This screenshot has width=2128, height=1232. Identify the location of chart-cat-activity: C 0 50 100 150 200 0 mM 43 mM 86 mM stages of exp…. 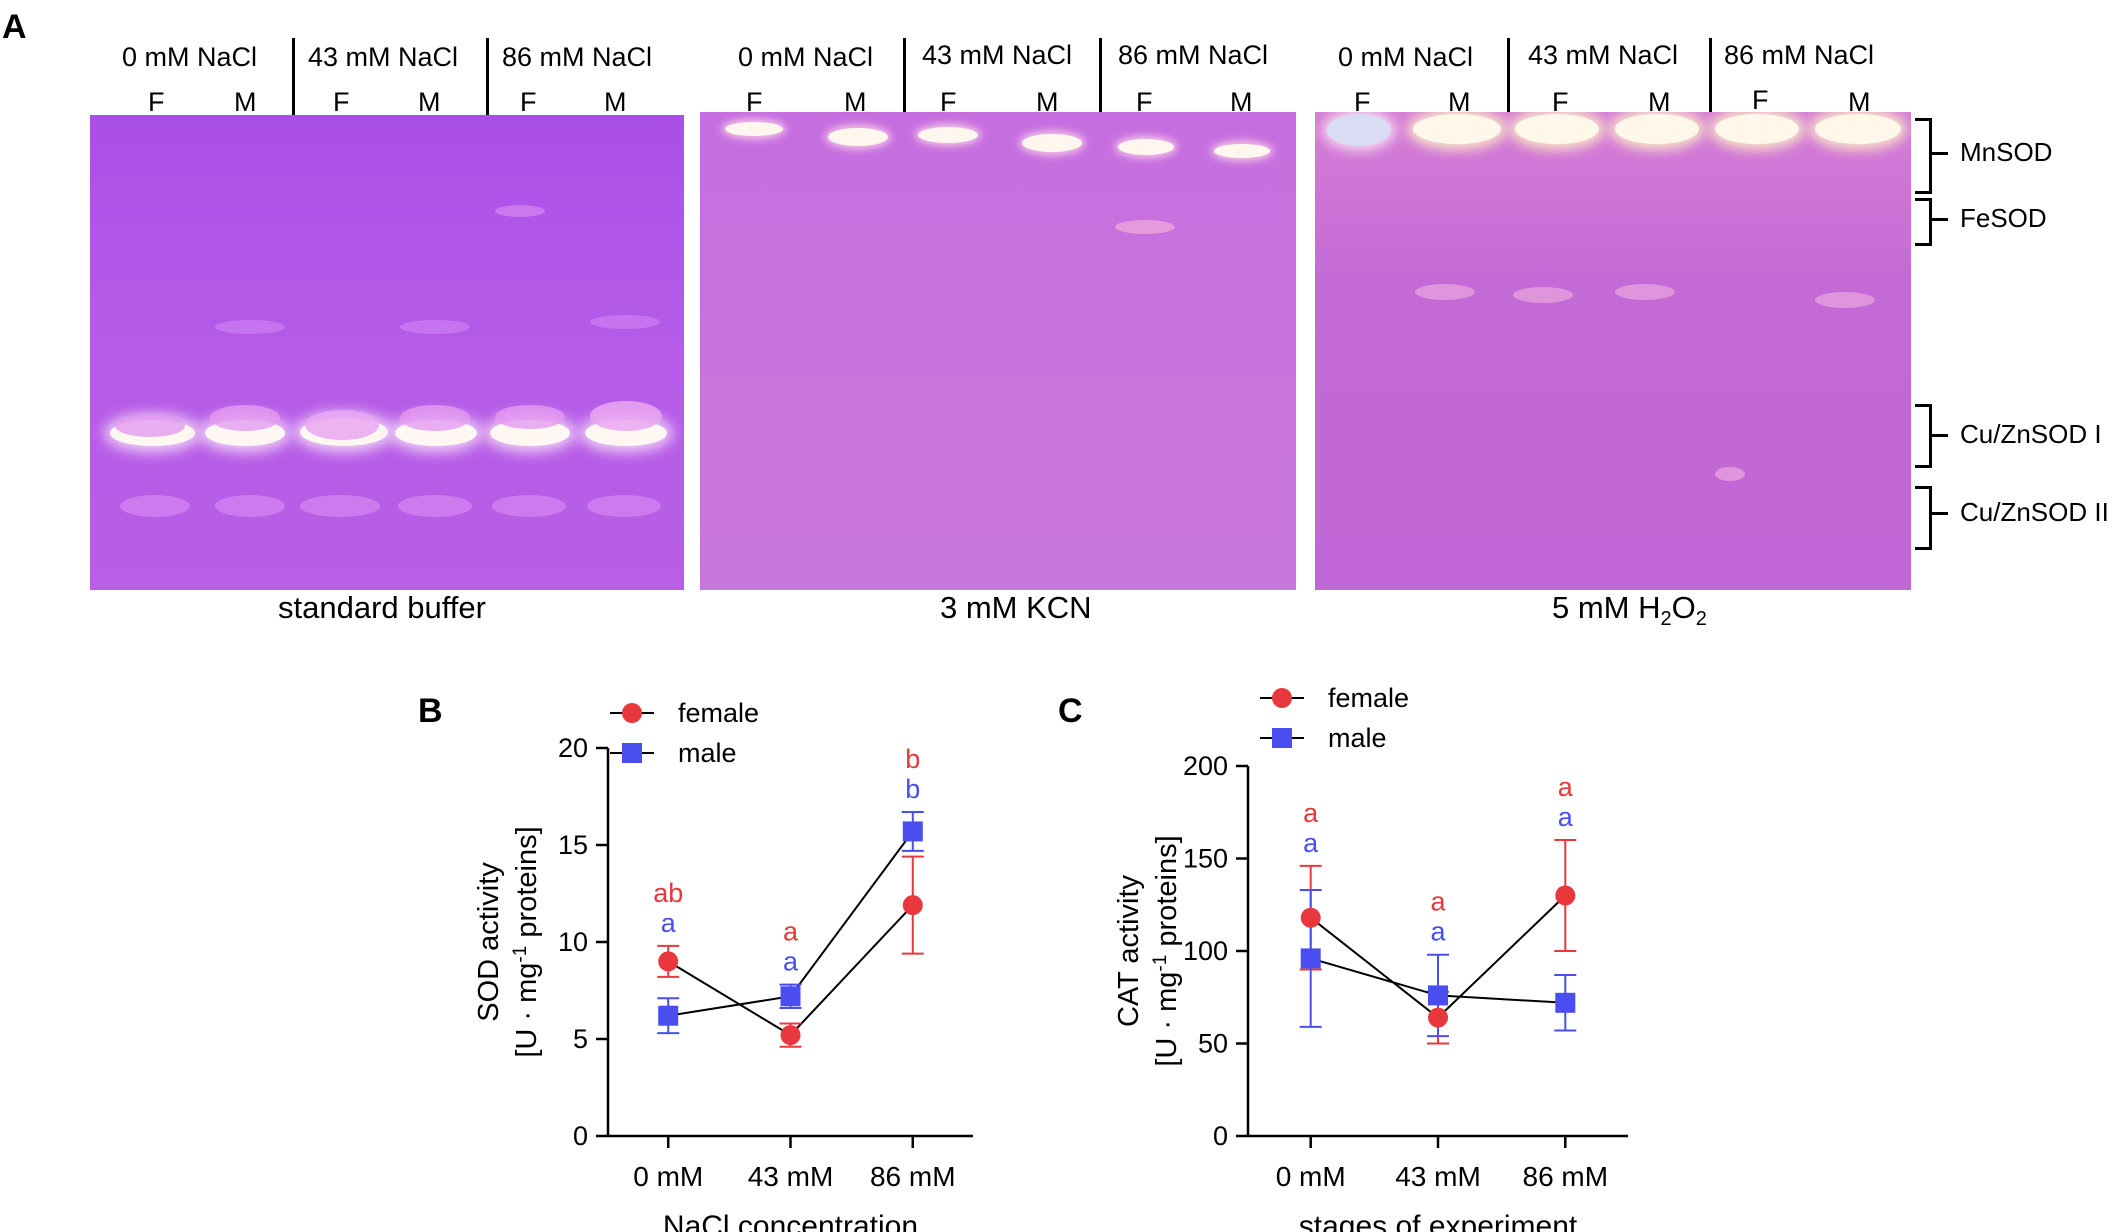
(1343, 957).